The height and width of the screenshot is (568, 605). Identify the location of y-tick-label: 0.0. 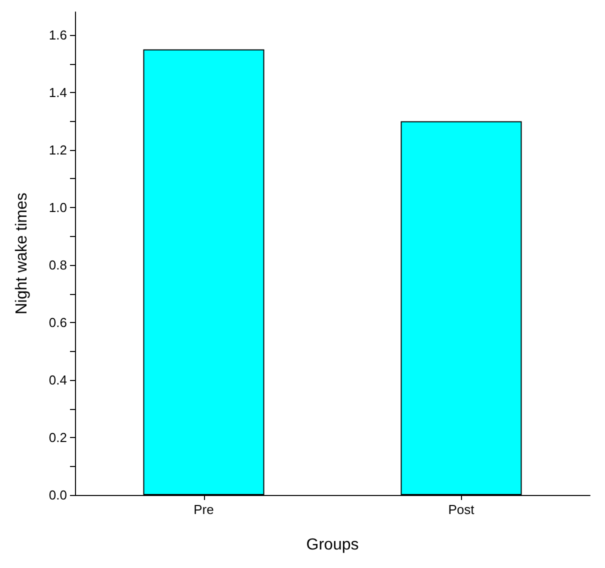
(57, 495).